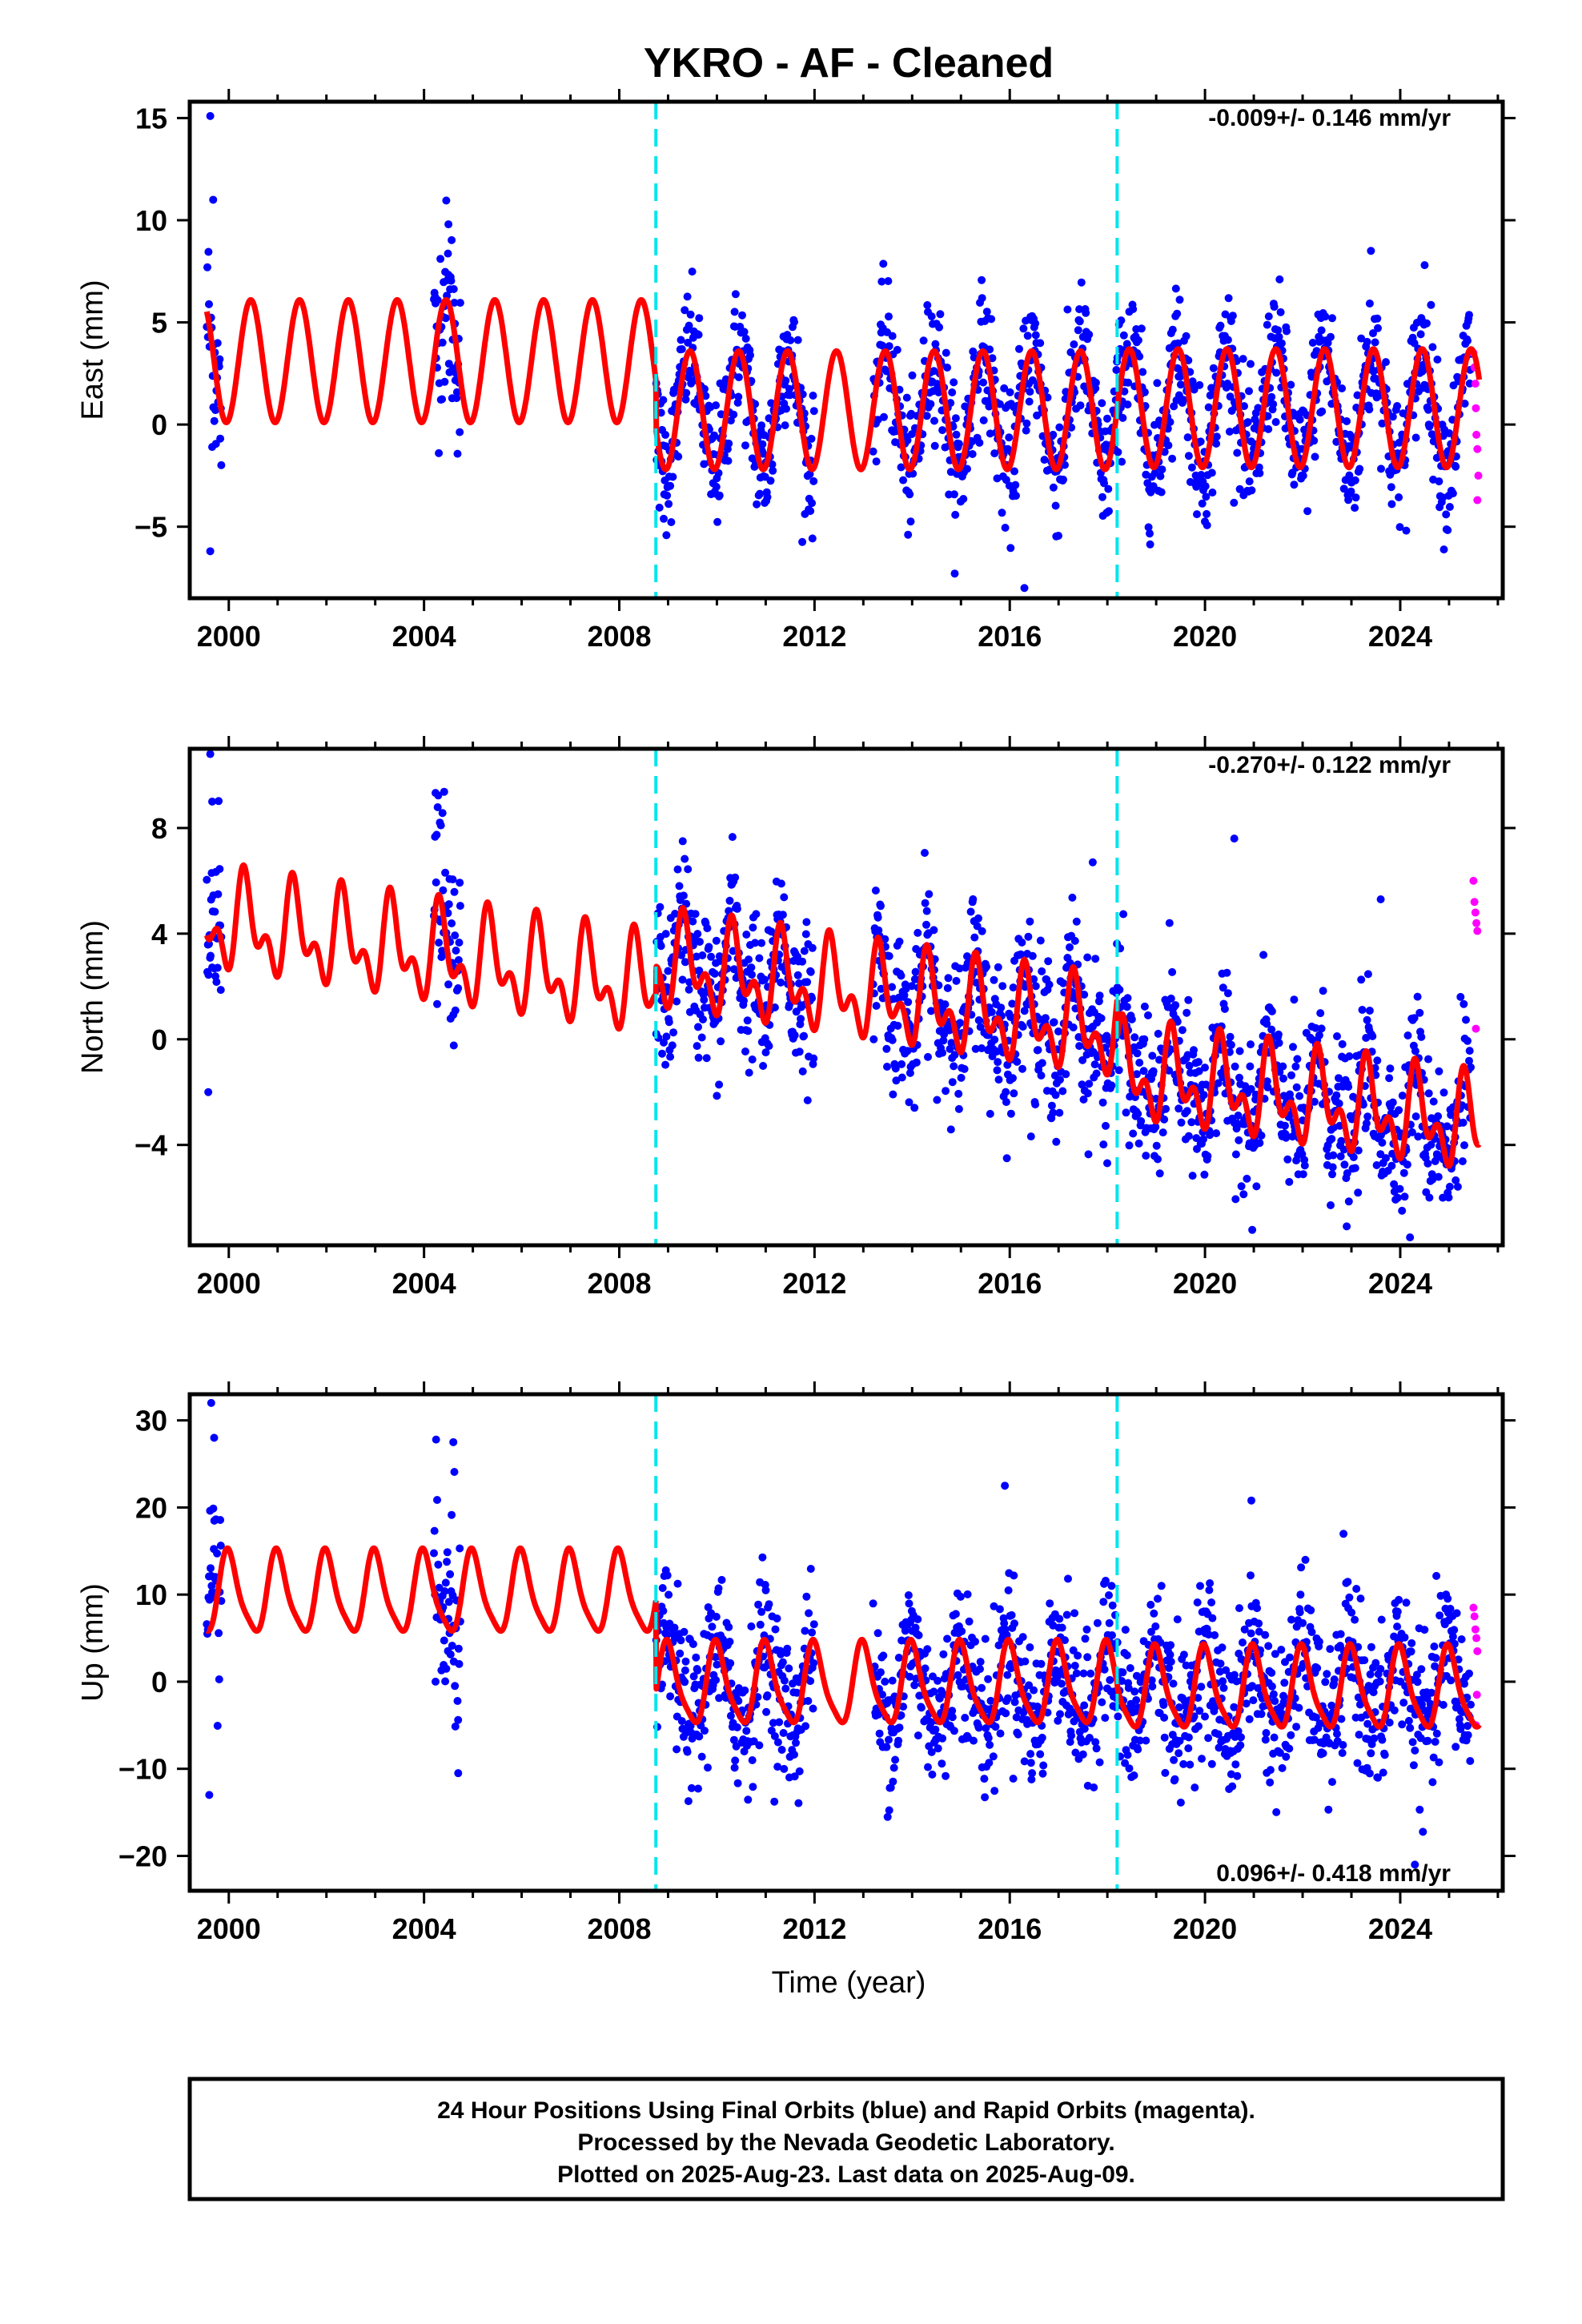  Describe the element at coordinates (151, 118) in the screenshot. I see `y-tick-label: 15` at that location.